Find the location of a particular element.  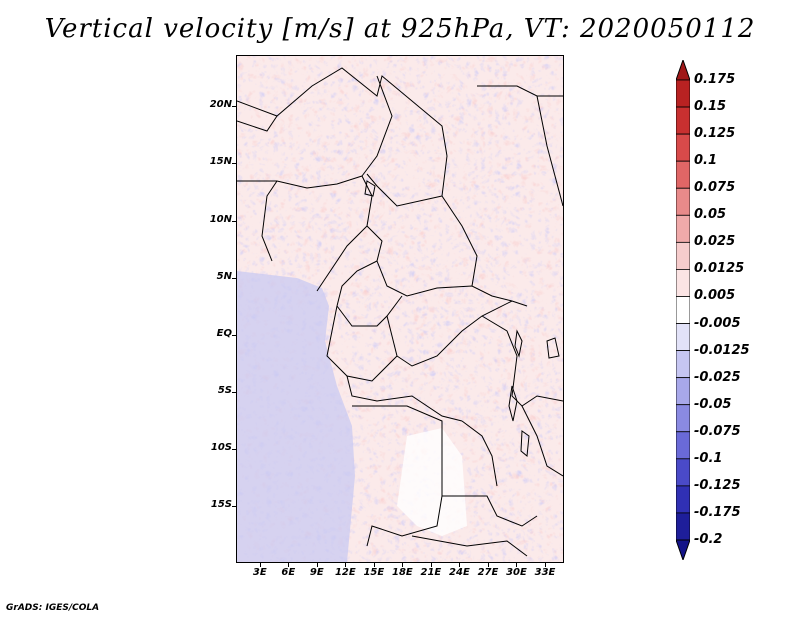

colorbar-label: -0.0125 is located at coordinates (722, 350).